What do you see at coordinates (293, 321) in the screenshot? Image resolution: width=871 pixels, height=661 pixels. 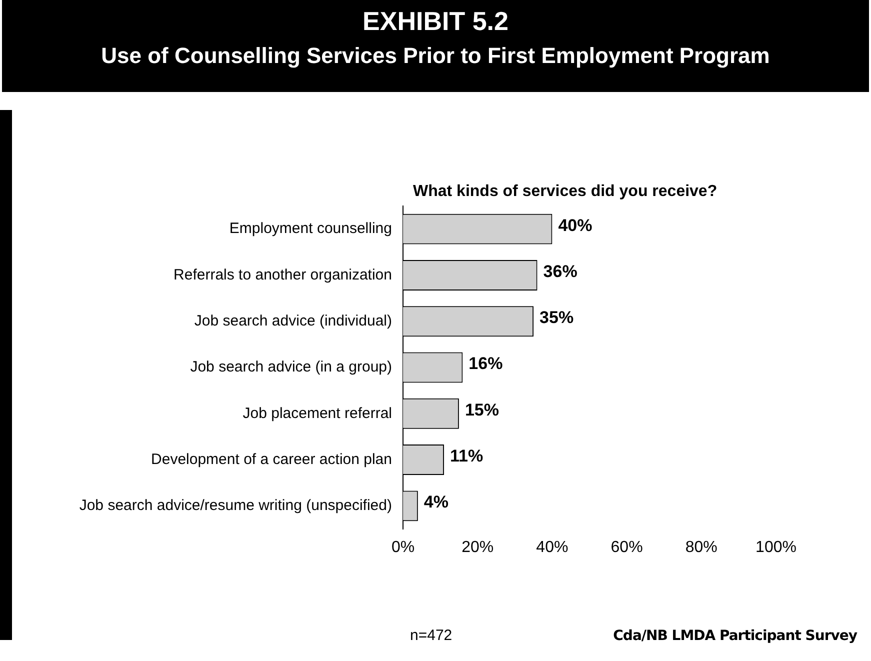 I see `y-tick-label: Job search advice (individual)` at bounding box center [293, 321].